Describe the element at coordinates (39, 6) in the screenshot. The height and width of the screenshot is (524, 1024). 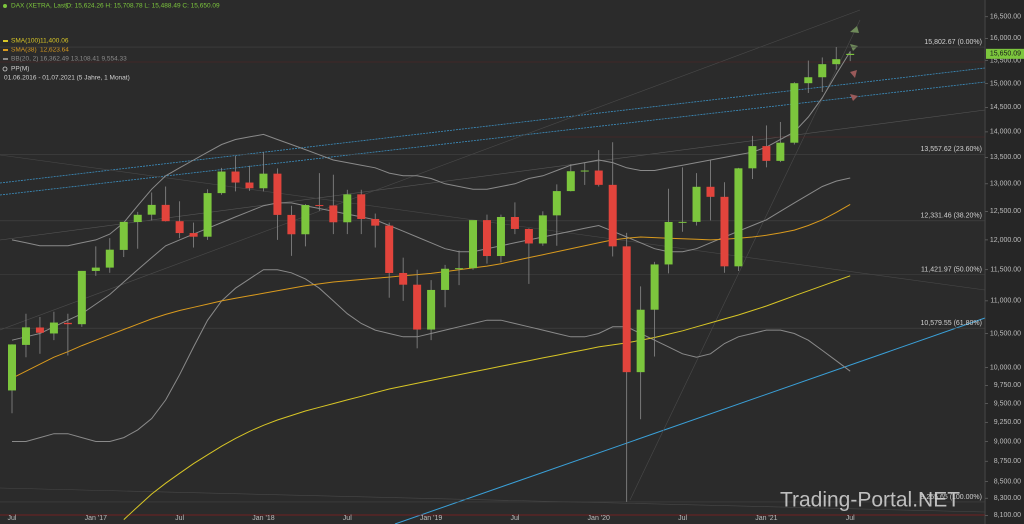
I see `title: DAX (XETRA, Last)` at that location.